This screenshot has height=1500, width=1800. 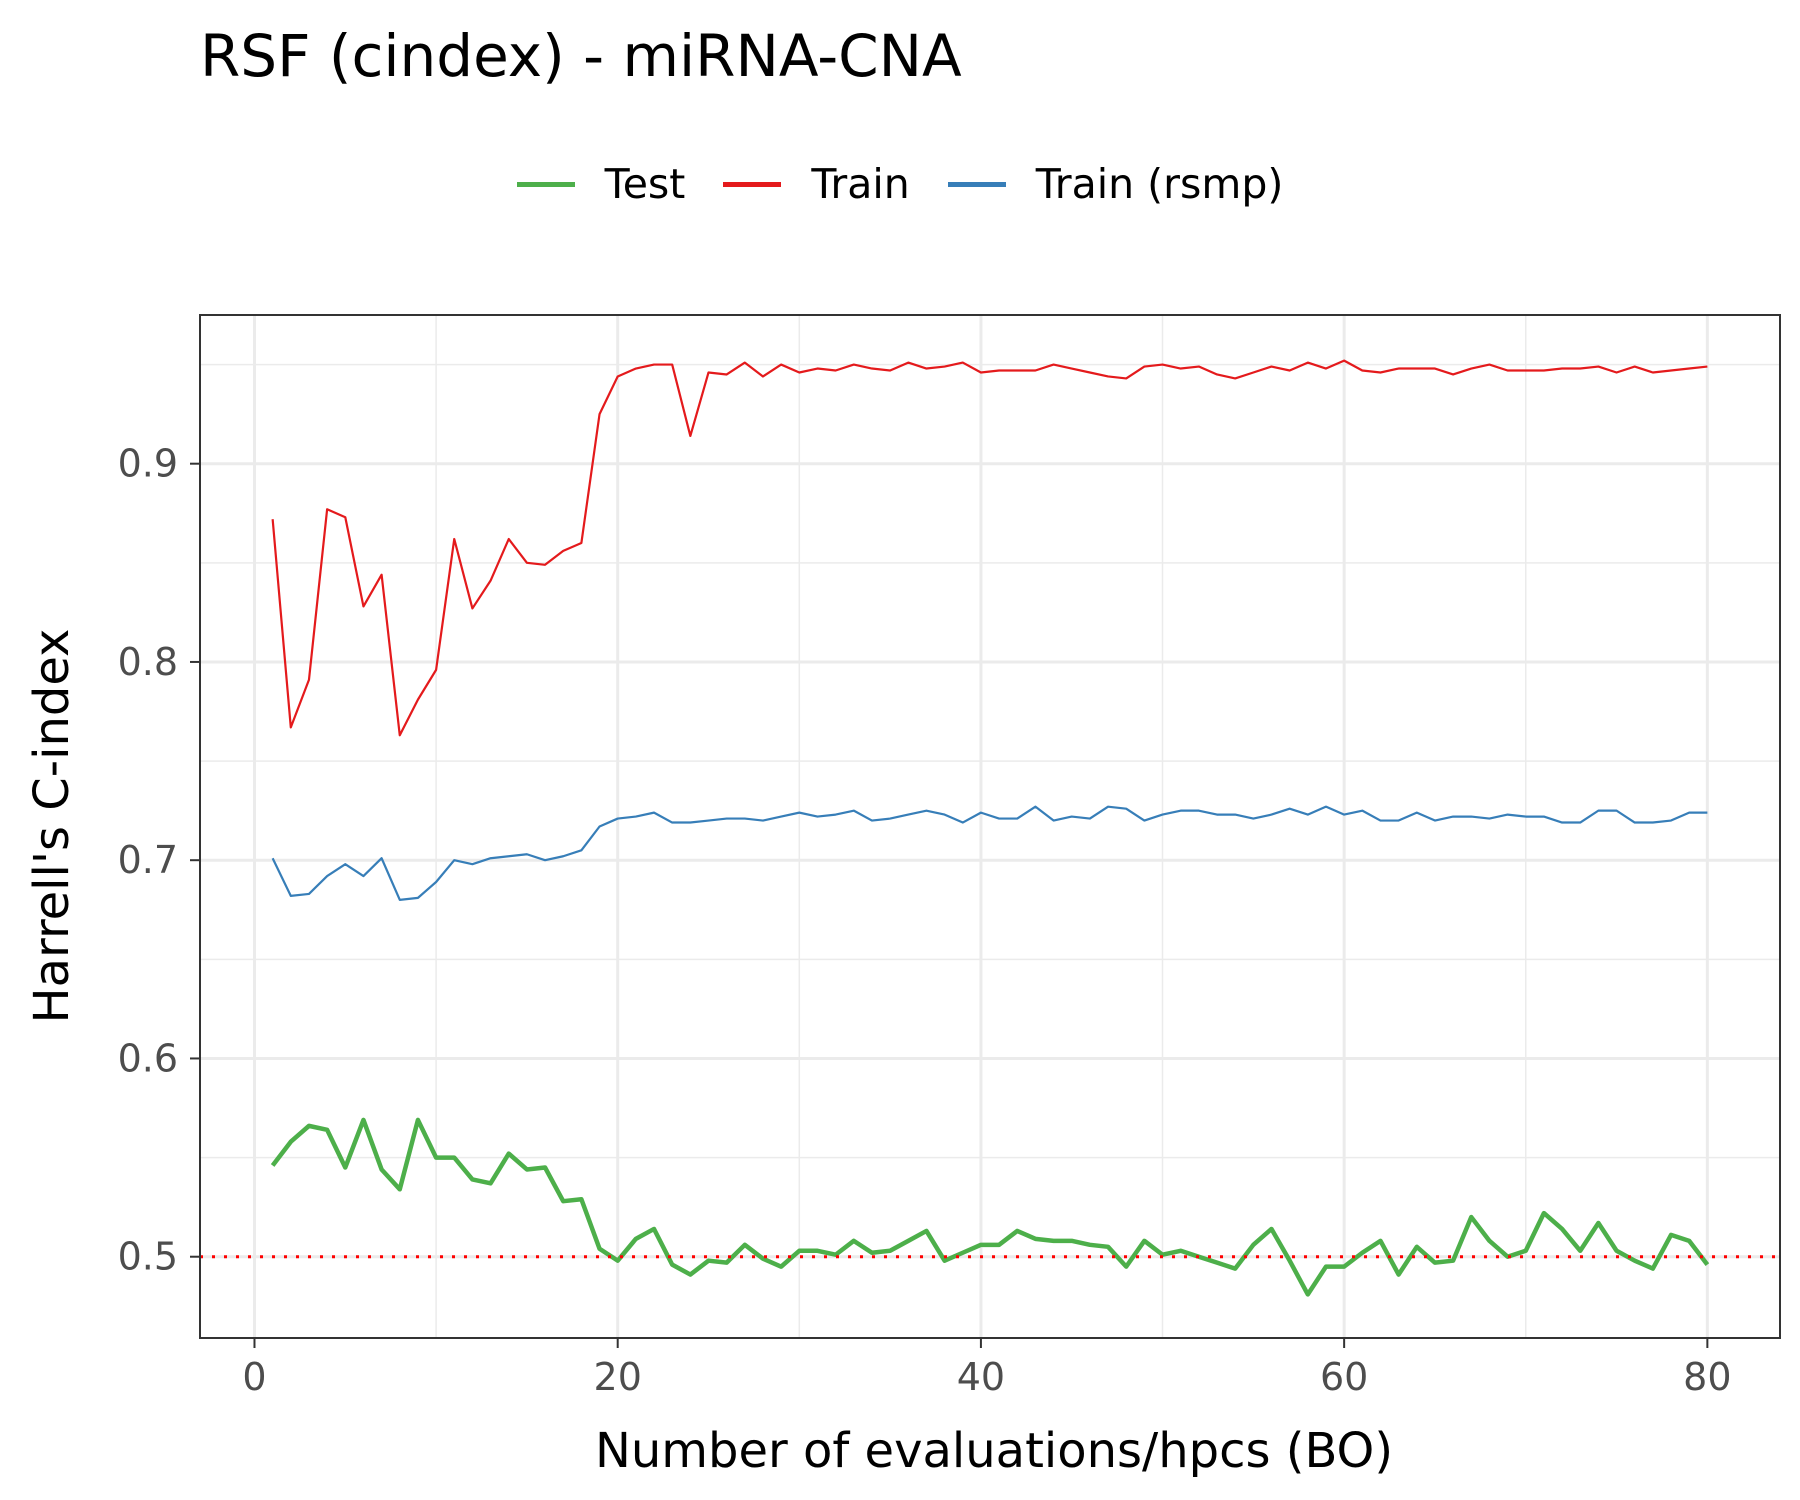 What do you see at coordinates (148, 464) in the screenshot?
I see `y-tick-label: 0.9` at bounding box center [148, 464].